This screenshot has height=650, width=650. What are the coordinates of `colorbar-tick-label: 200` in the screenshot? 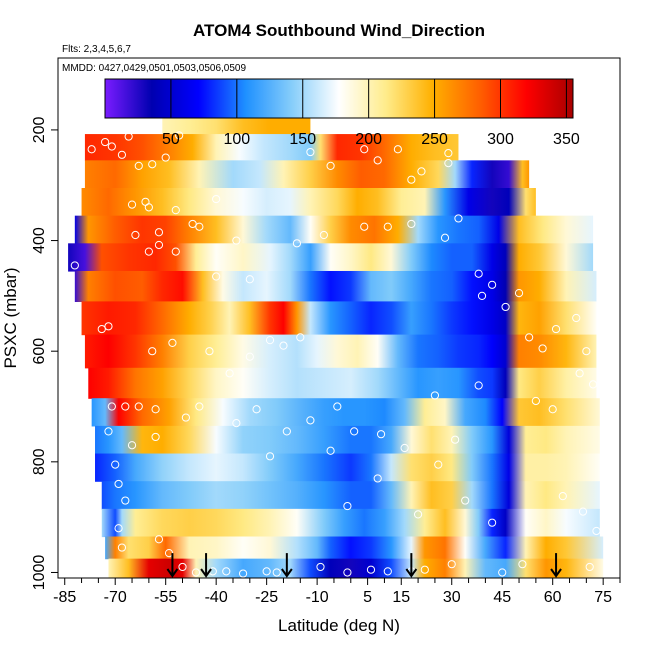 It's located at (368, 139).